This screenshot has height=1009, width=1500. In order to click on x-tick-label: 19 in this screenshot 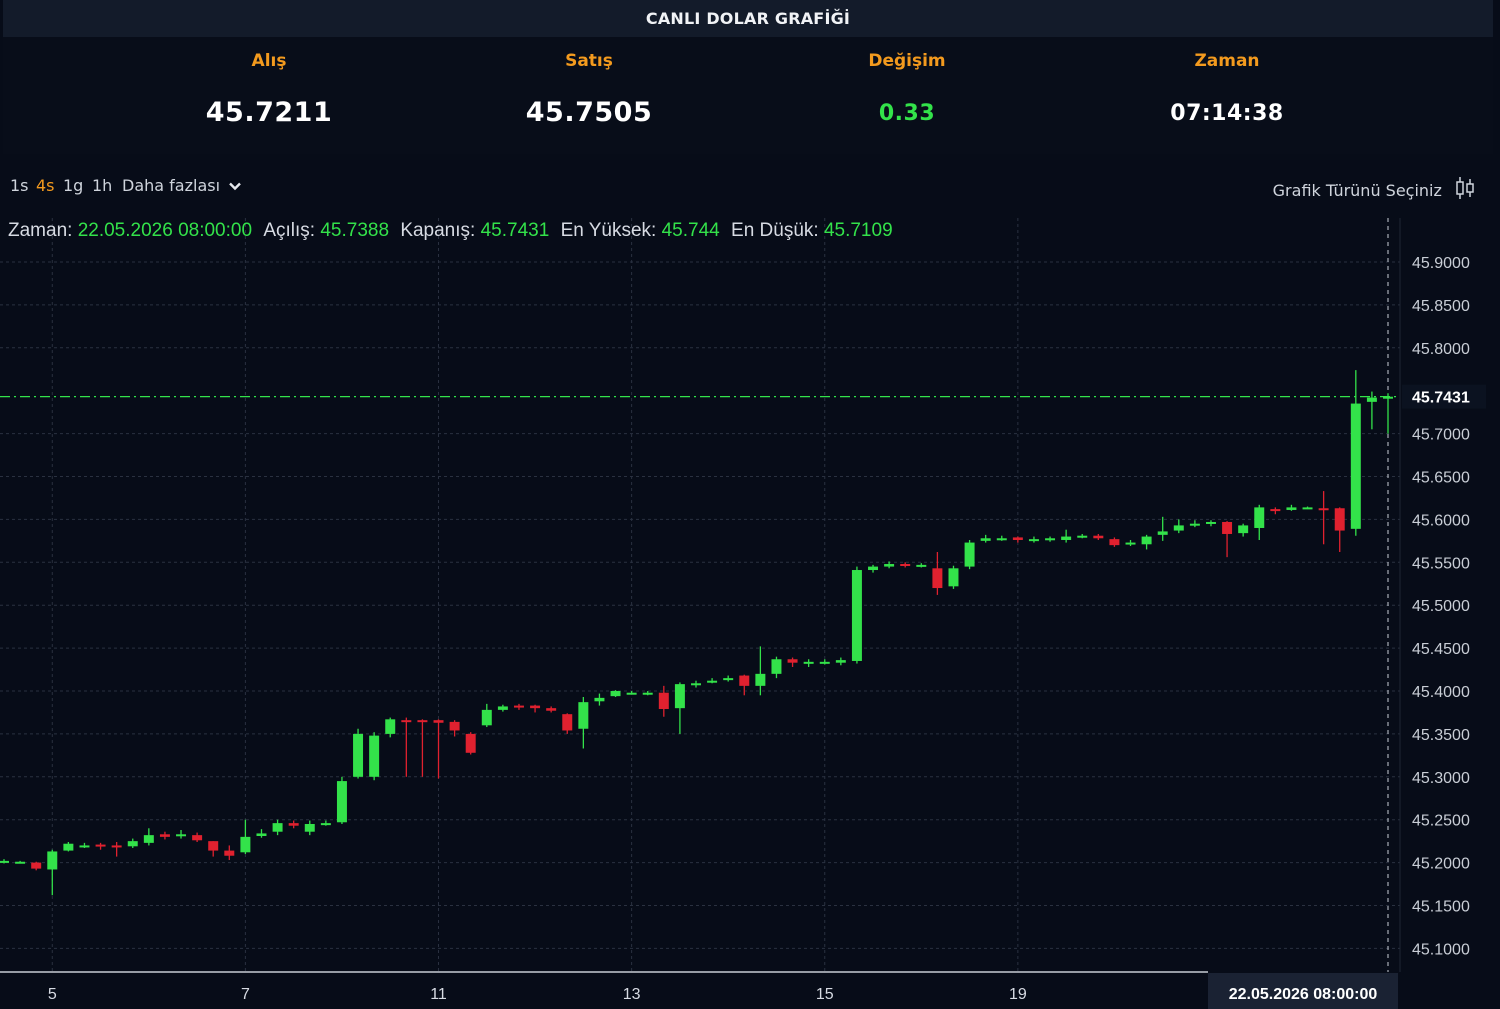, I will do `click(1018, 994)`.